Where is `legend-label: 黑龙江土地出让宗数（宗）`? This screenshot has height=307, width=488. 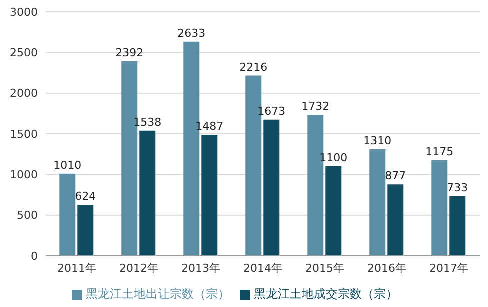 legend-label: 黑龙江土地出让宗数（宗） is located at coordinates (158, 294).